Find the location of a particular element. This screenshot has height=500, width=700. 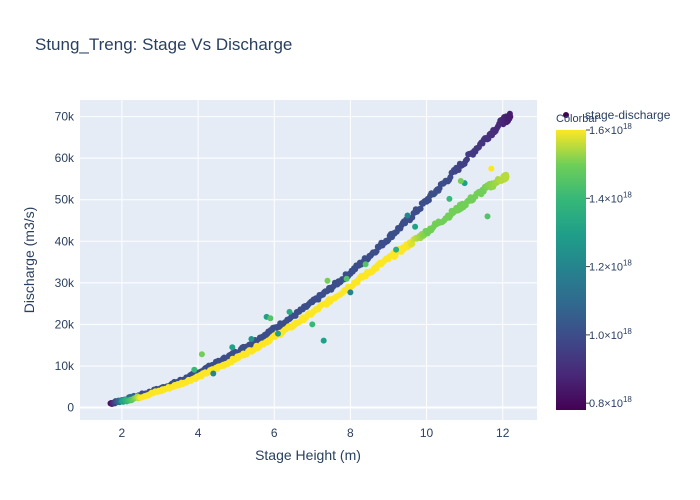

x-tick-label: 12 is located at coordinates (503, 433).